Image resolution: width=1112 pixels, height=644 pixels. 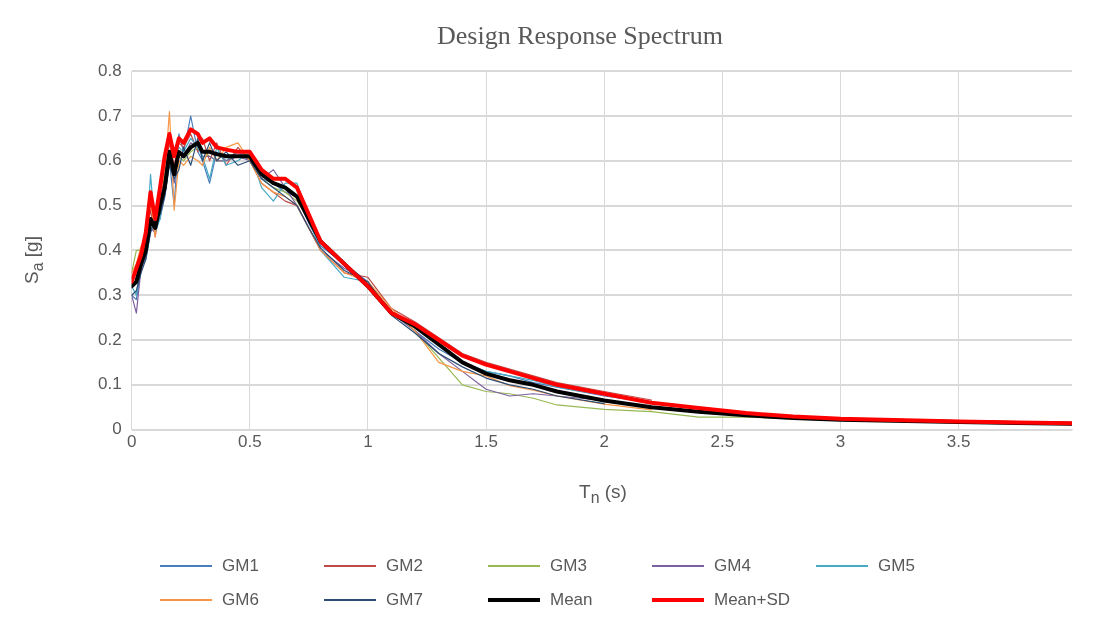 What do you see at coordinates (571, 600) in the screenshot?
I see `legend-label: Mean` at bounding box center [571, 600].